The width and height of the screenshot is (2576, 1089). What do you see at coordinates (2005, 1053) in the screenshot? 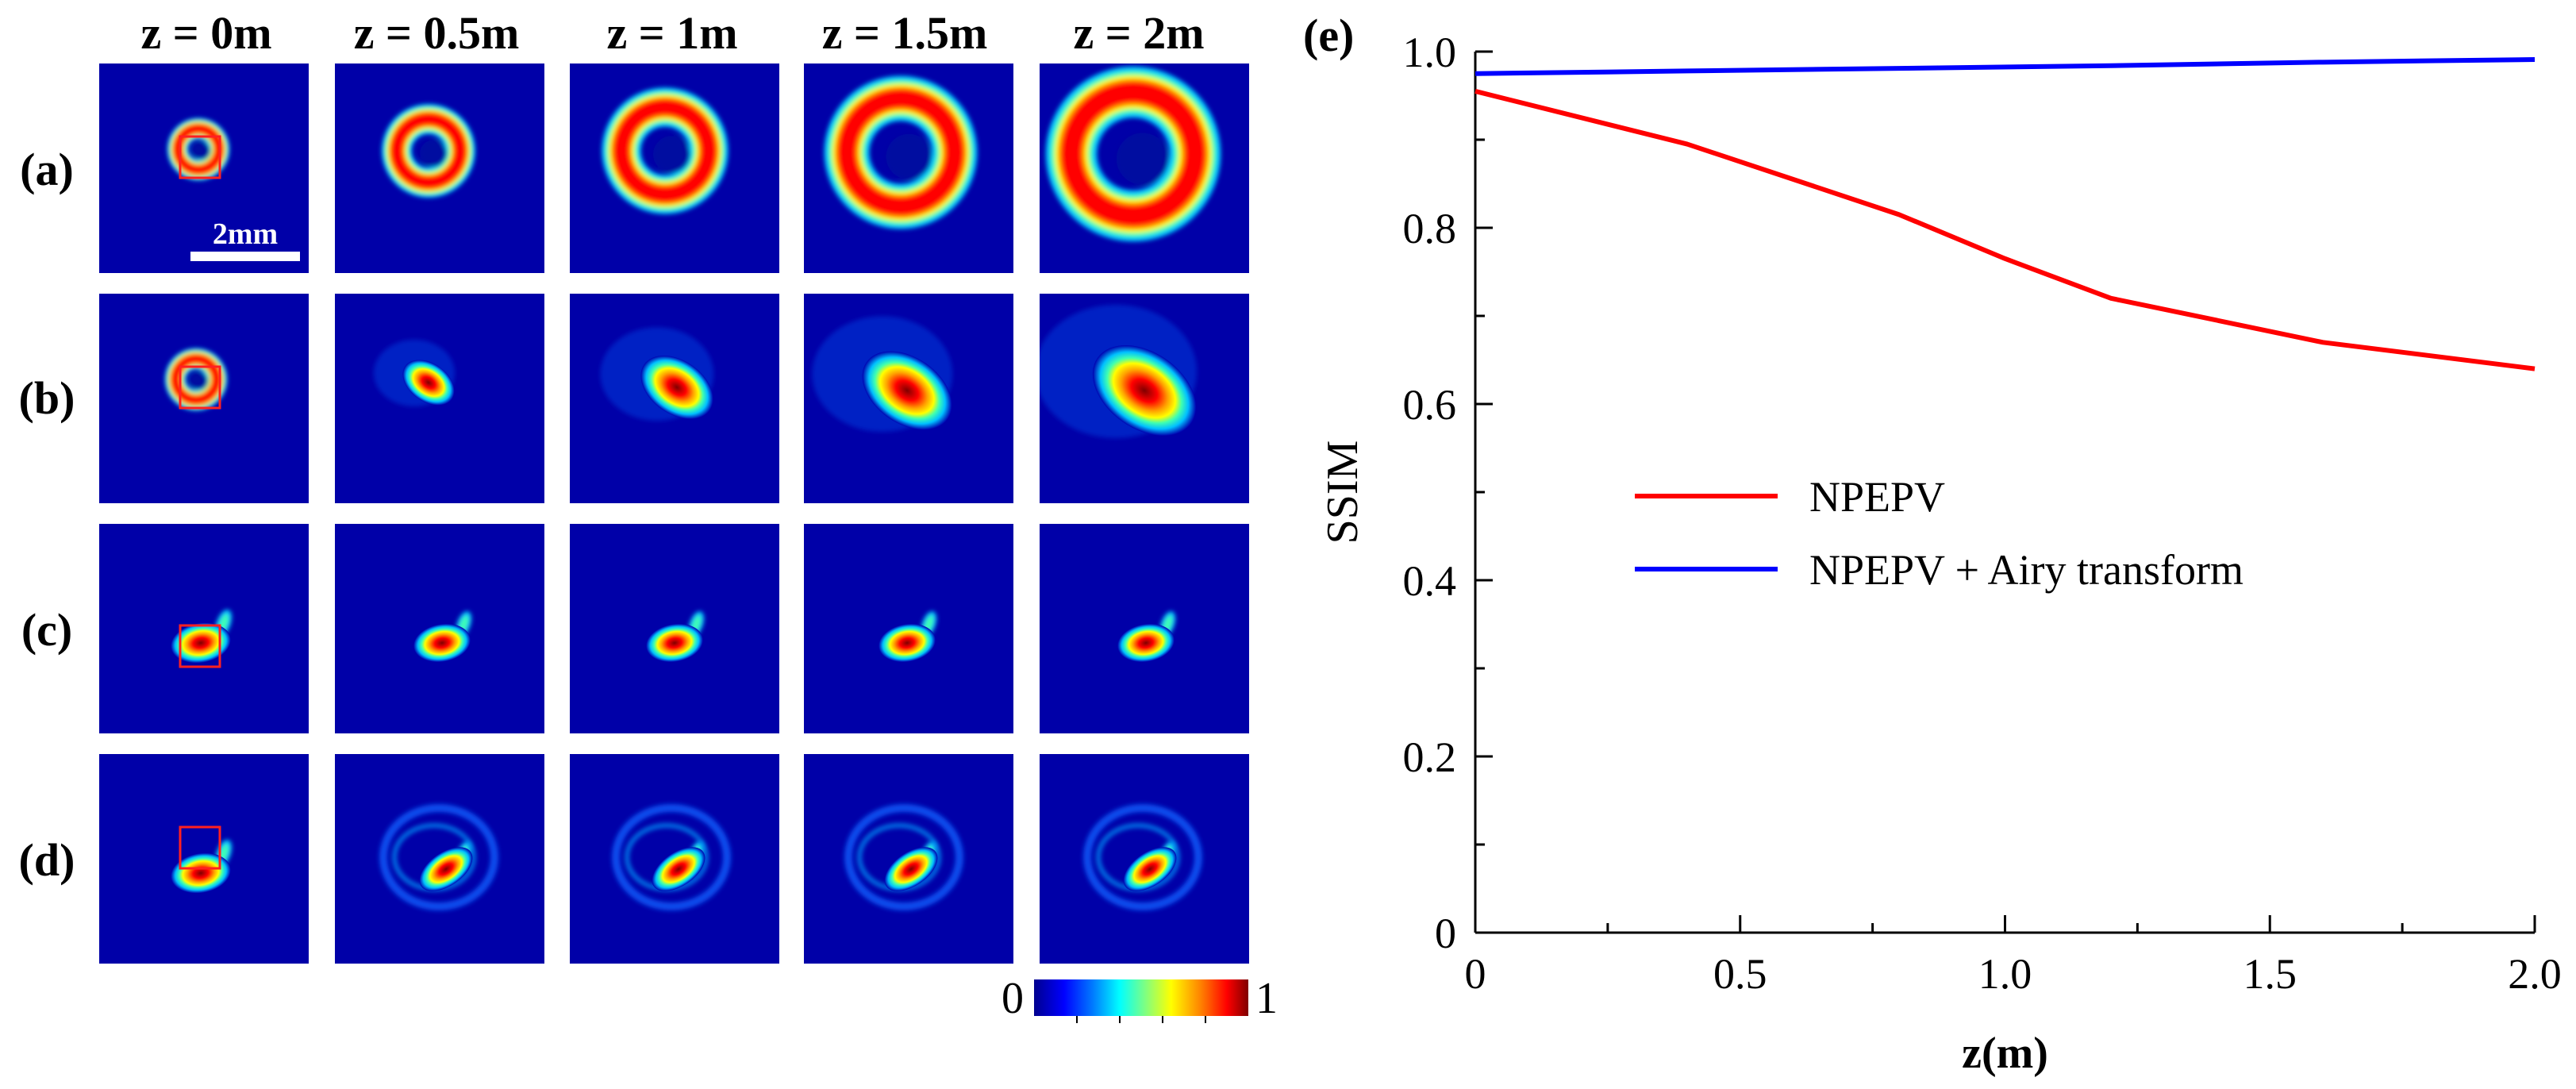
I see `x-axis-title: z(m)` at bounding box center [2005, 1053].